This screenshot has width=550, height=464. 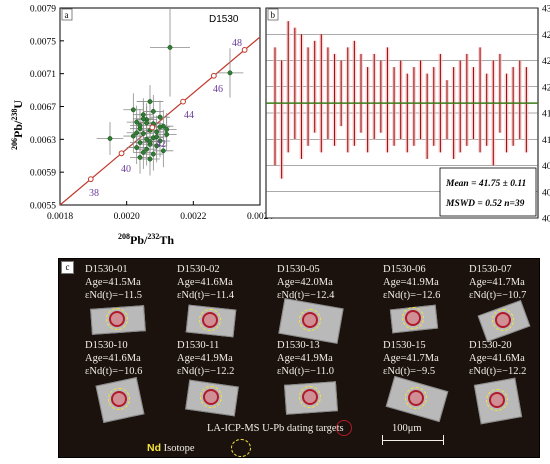 I want to click on grain-annotation: D1530-10 Age=41.6Ma εNd(t)=−10.6, so click(x=113, y=358).